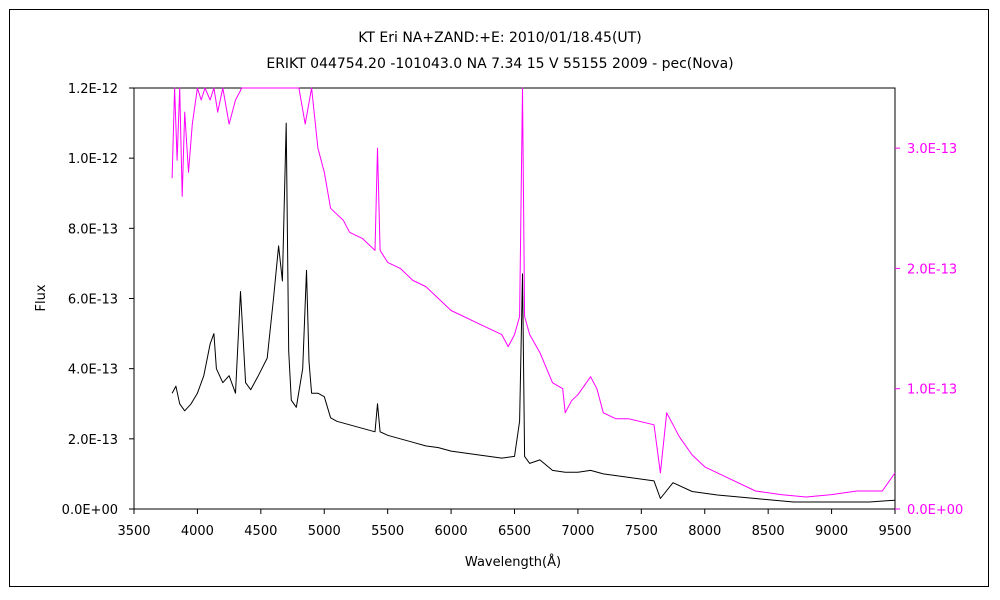  I want to click on x-tick-label: 5000, so click(324, 531).